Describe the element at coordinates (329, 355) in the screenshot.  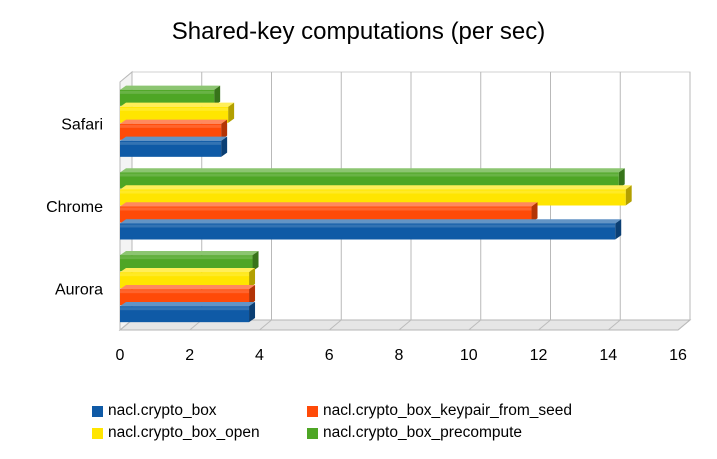
I see `x-tick-label: 6` at that location.